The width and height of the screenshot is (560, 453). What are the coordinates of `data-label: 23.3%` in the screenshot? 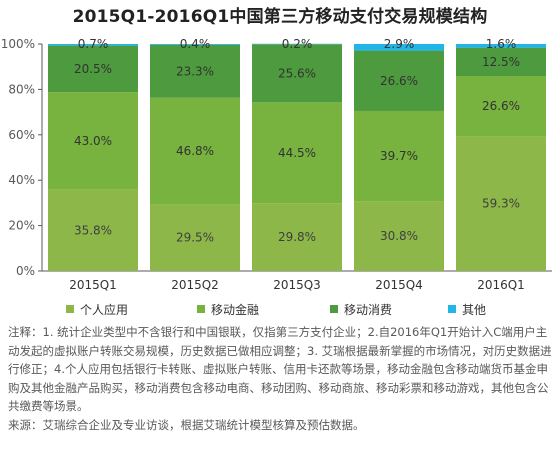 It's located at (195, 71).